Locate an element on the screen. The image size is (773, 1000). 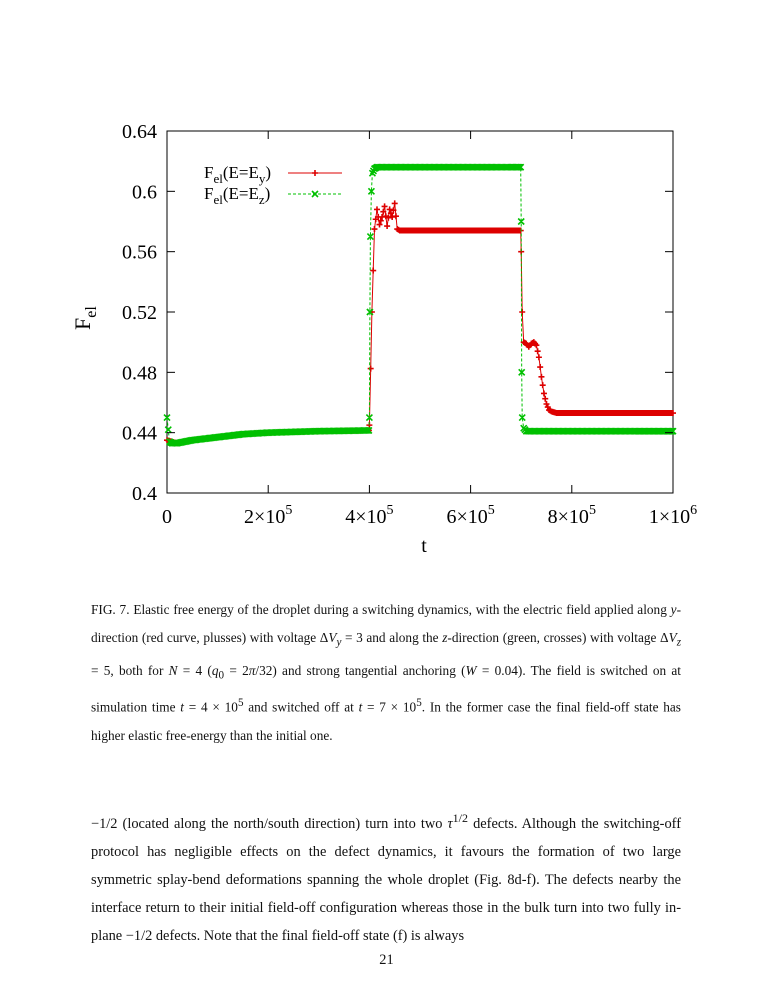
x-tick-label: 1×10⁶ is located at coordinates (673, 515).